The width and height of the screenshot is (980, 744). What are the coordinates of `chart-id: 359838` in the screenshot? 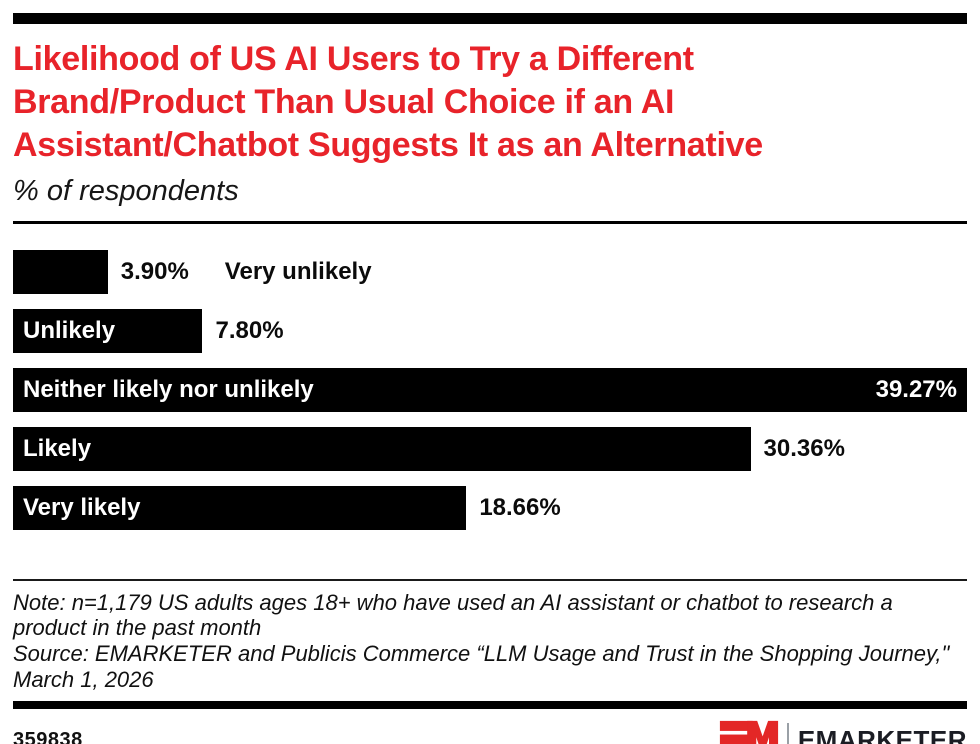 It's located at (48, 736).